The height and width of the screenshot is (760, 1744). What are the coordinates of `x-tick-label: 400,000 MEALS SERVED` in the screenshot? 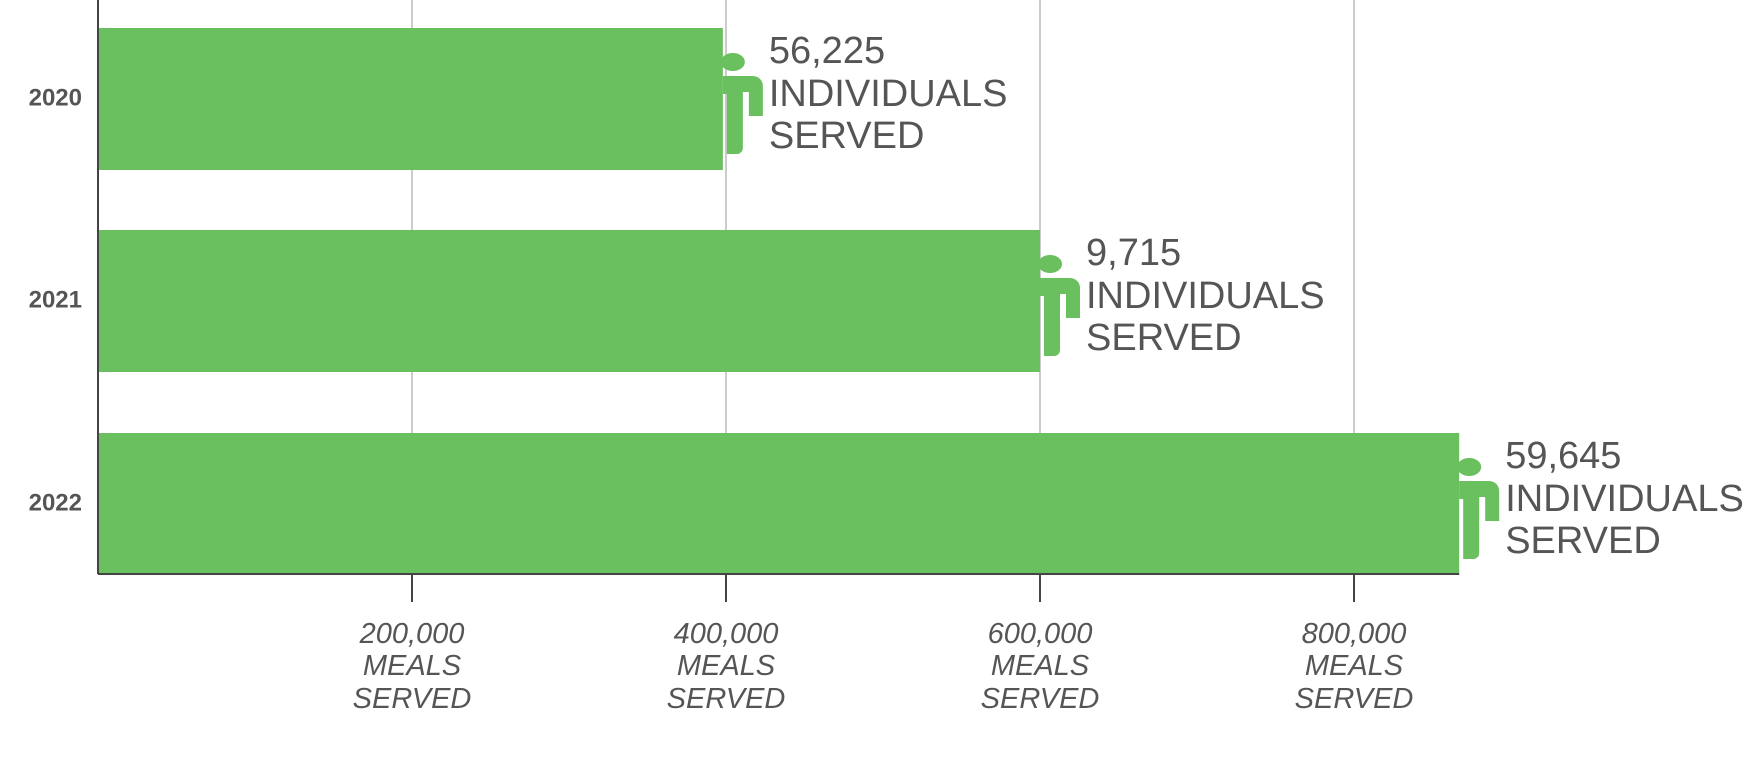 It's located at (726, 666).